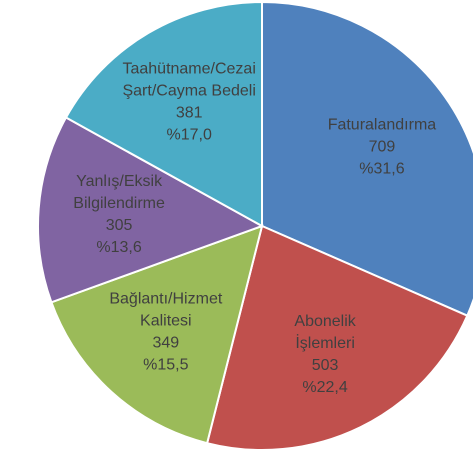 Image resolution: width=473 pixels, height=451 pixels. Describe the element at coordinates (325, 321) in the screenshot. I see `slice-label: Abonelik` at that location.